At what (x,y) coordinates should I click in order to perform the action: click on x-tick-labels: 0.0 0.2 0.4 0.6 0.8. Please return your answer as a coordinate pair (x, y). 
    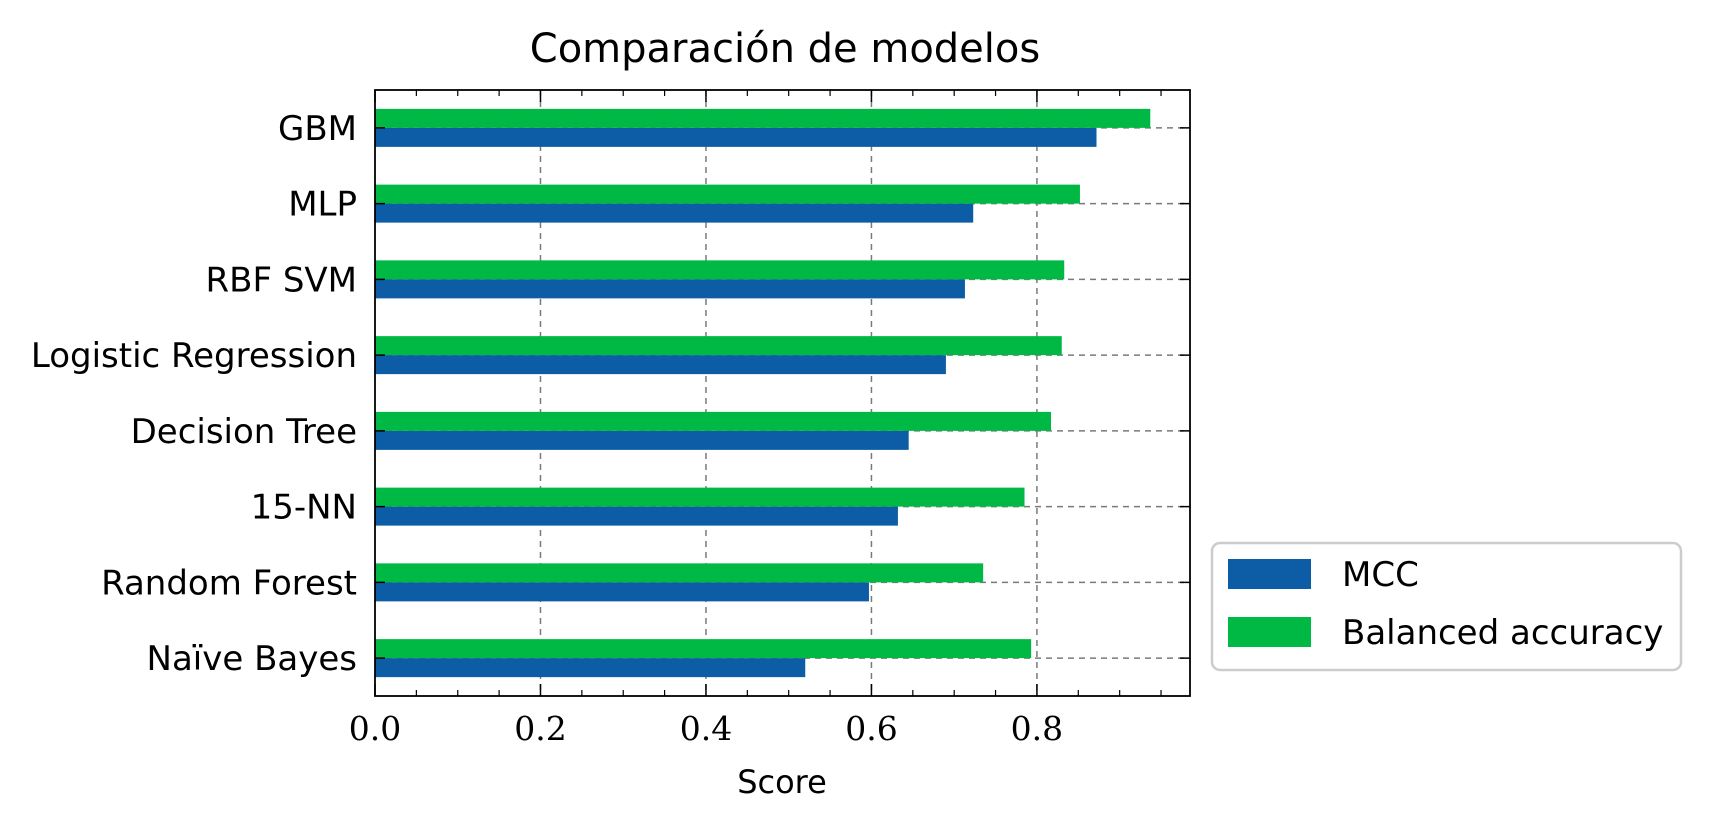
    Looking at the image, I should click on (706, 728).